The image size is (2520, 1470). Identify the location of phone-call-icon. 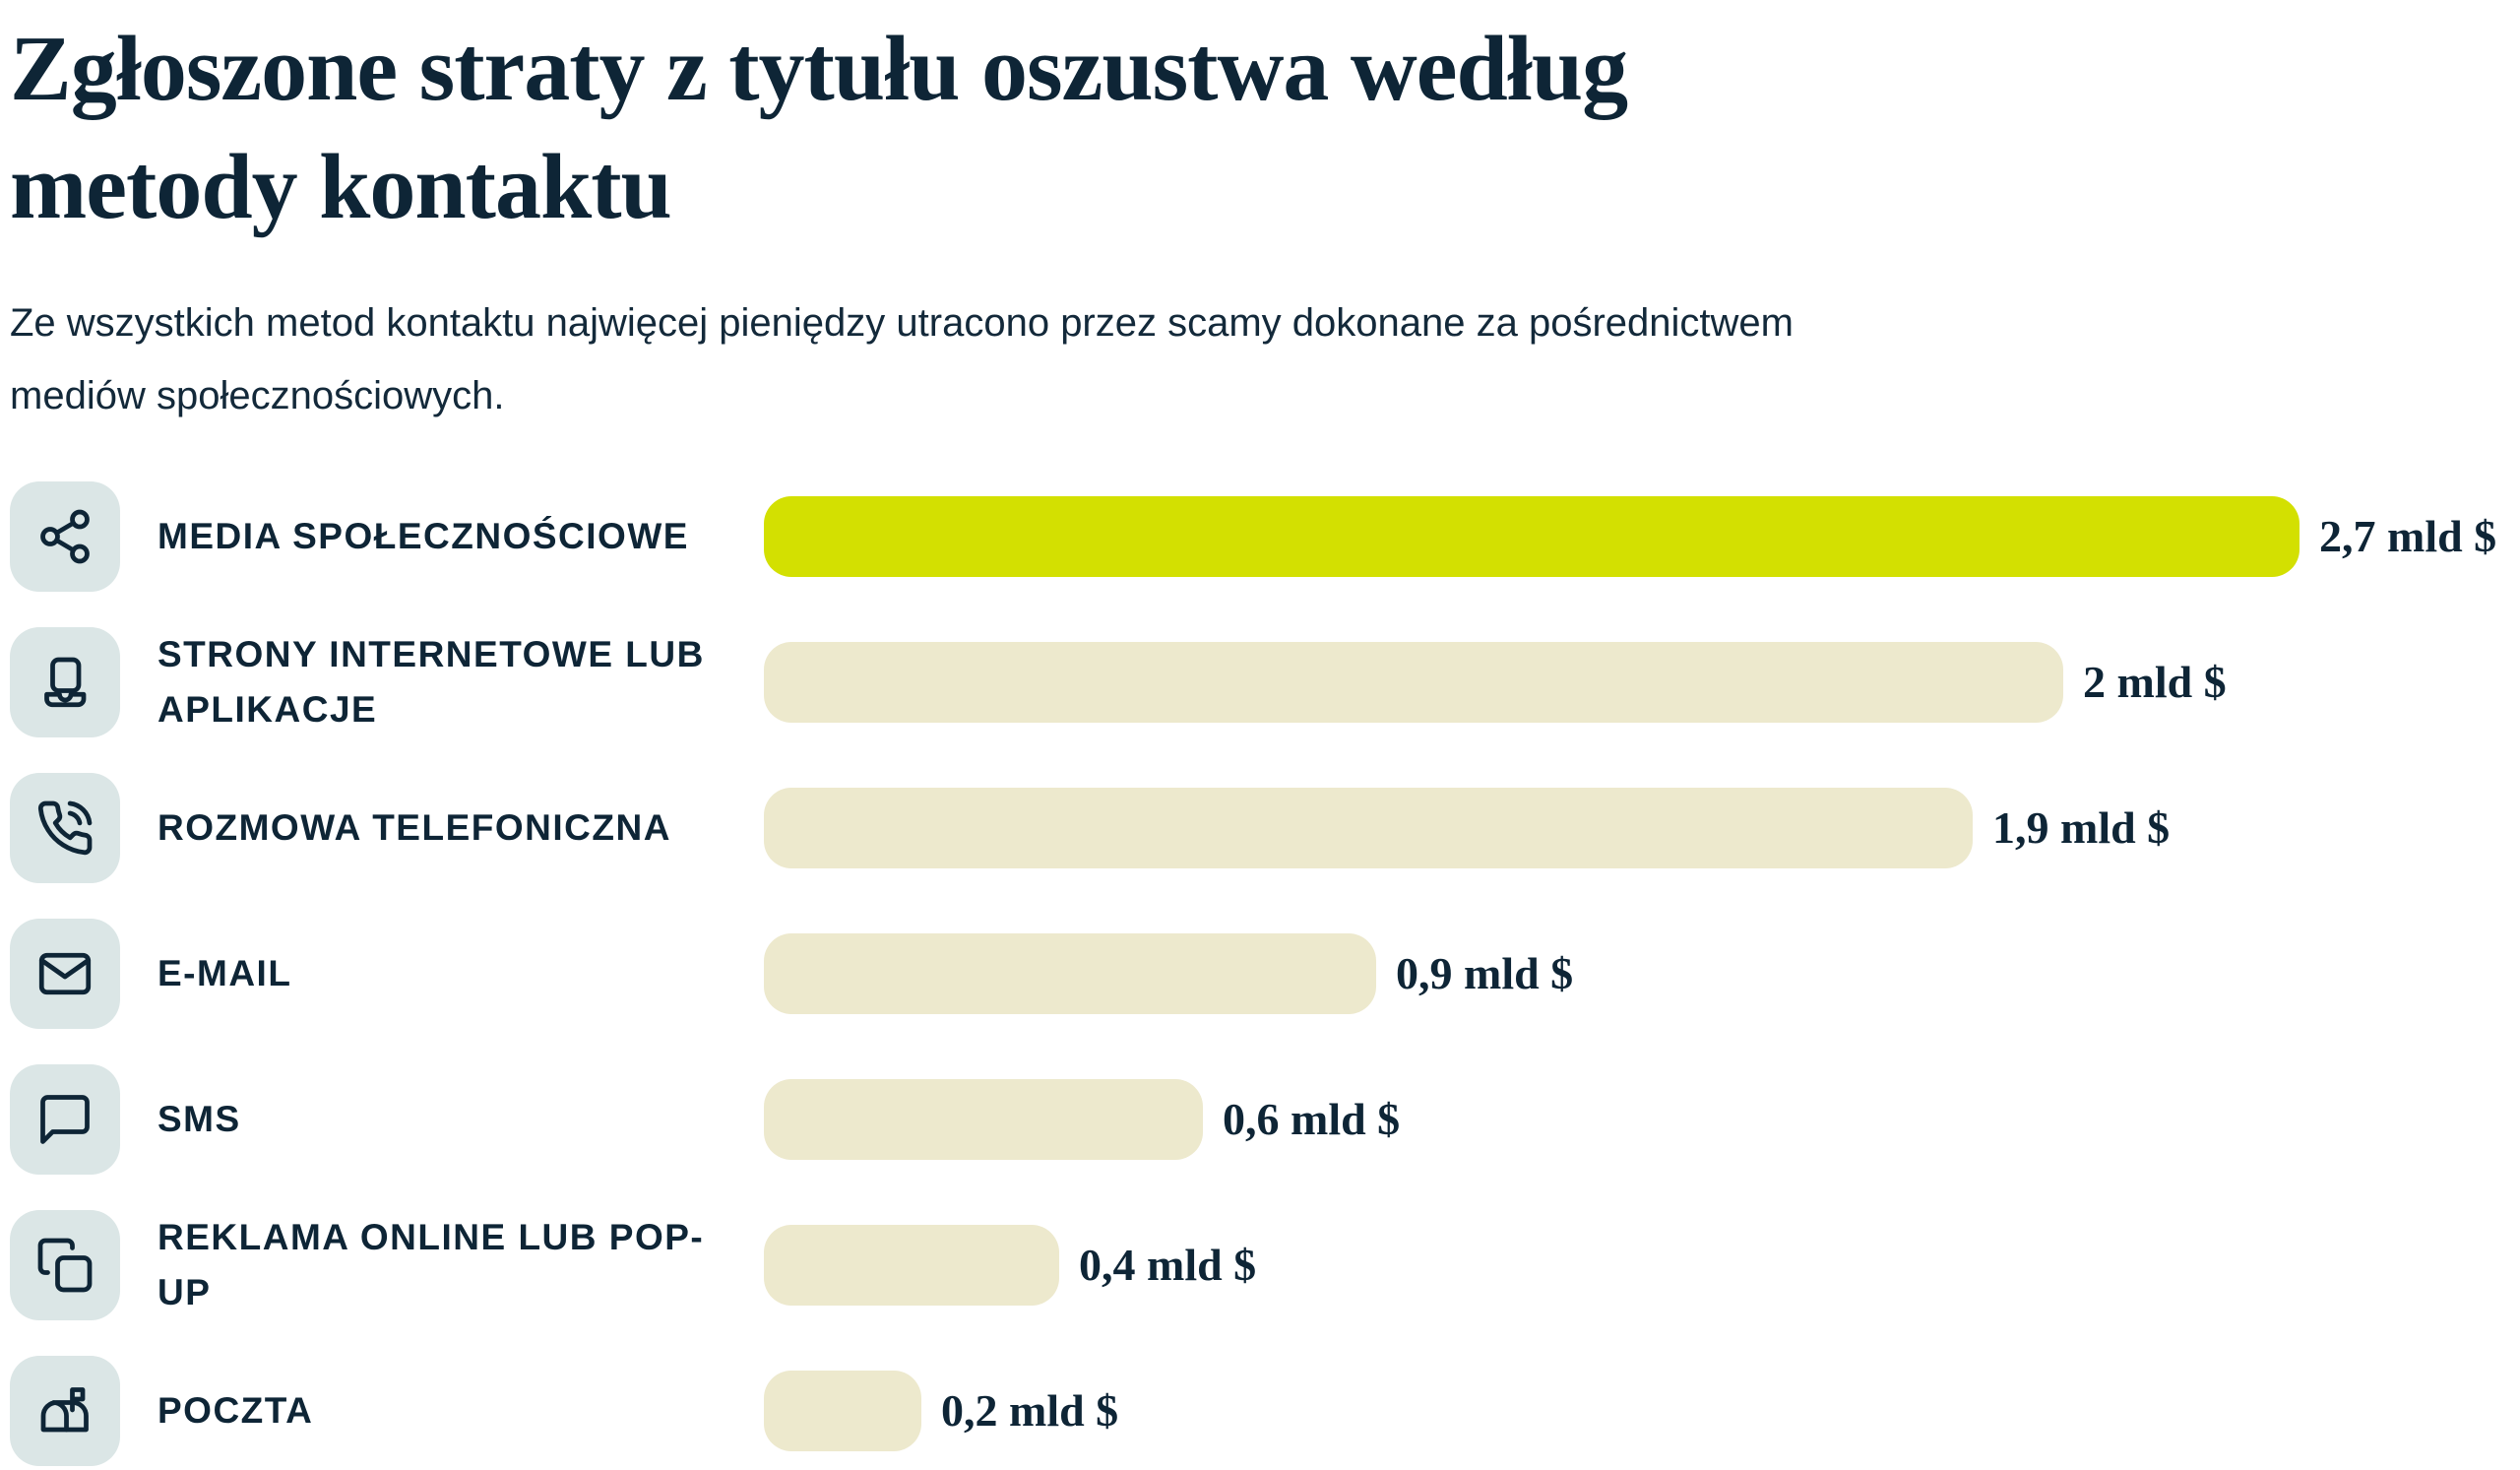
(64, 828).